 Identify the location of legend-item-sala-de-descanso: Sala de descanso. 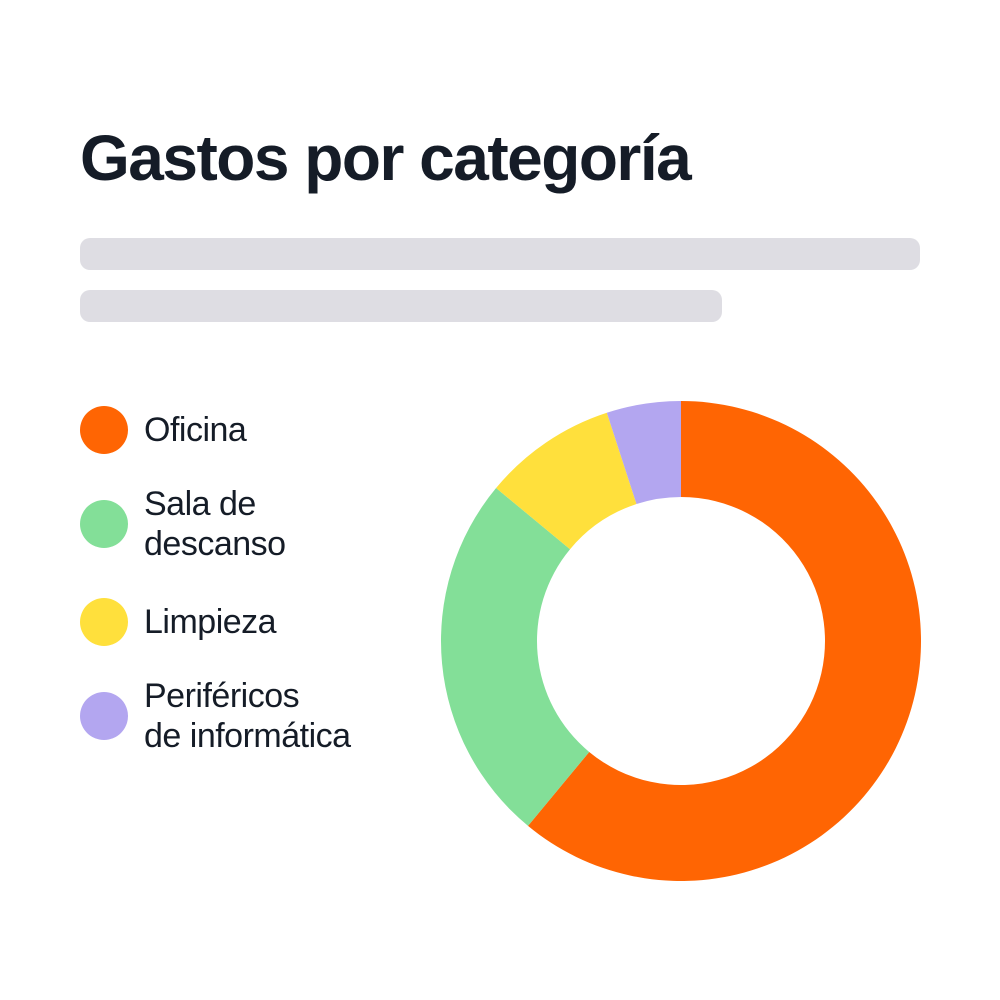
(262, 524).